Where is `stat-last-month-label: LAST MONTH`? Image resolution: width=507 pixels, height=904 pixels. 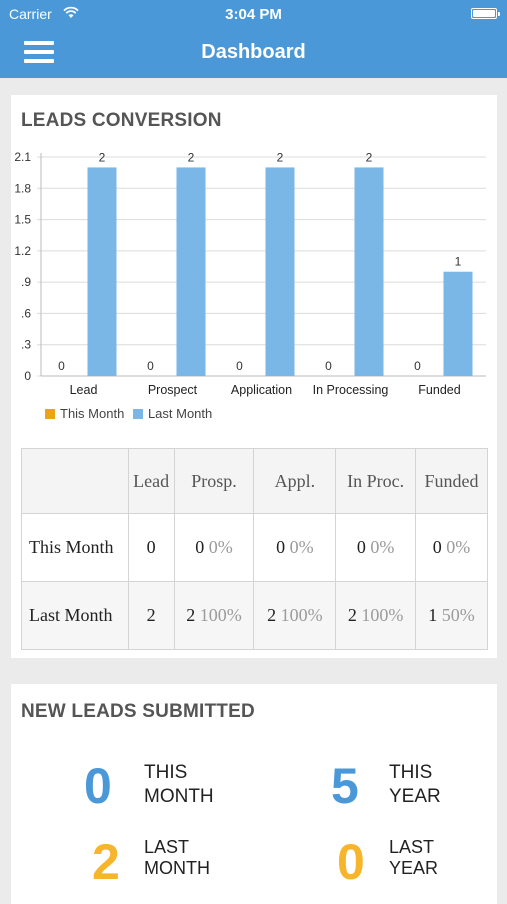 stat-last-month-label: LAST MONTH is located at coordinates (177, 858).